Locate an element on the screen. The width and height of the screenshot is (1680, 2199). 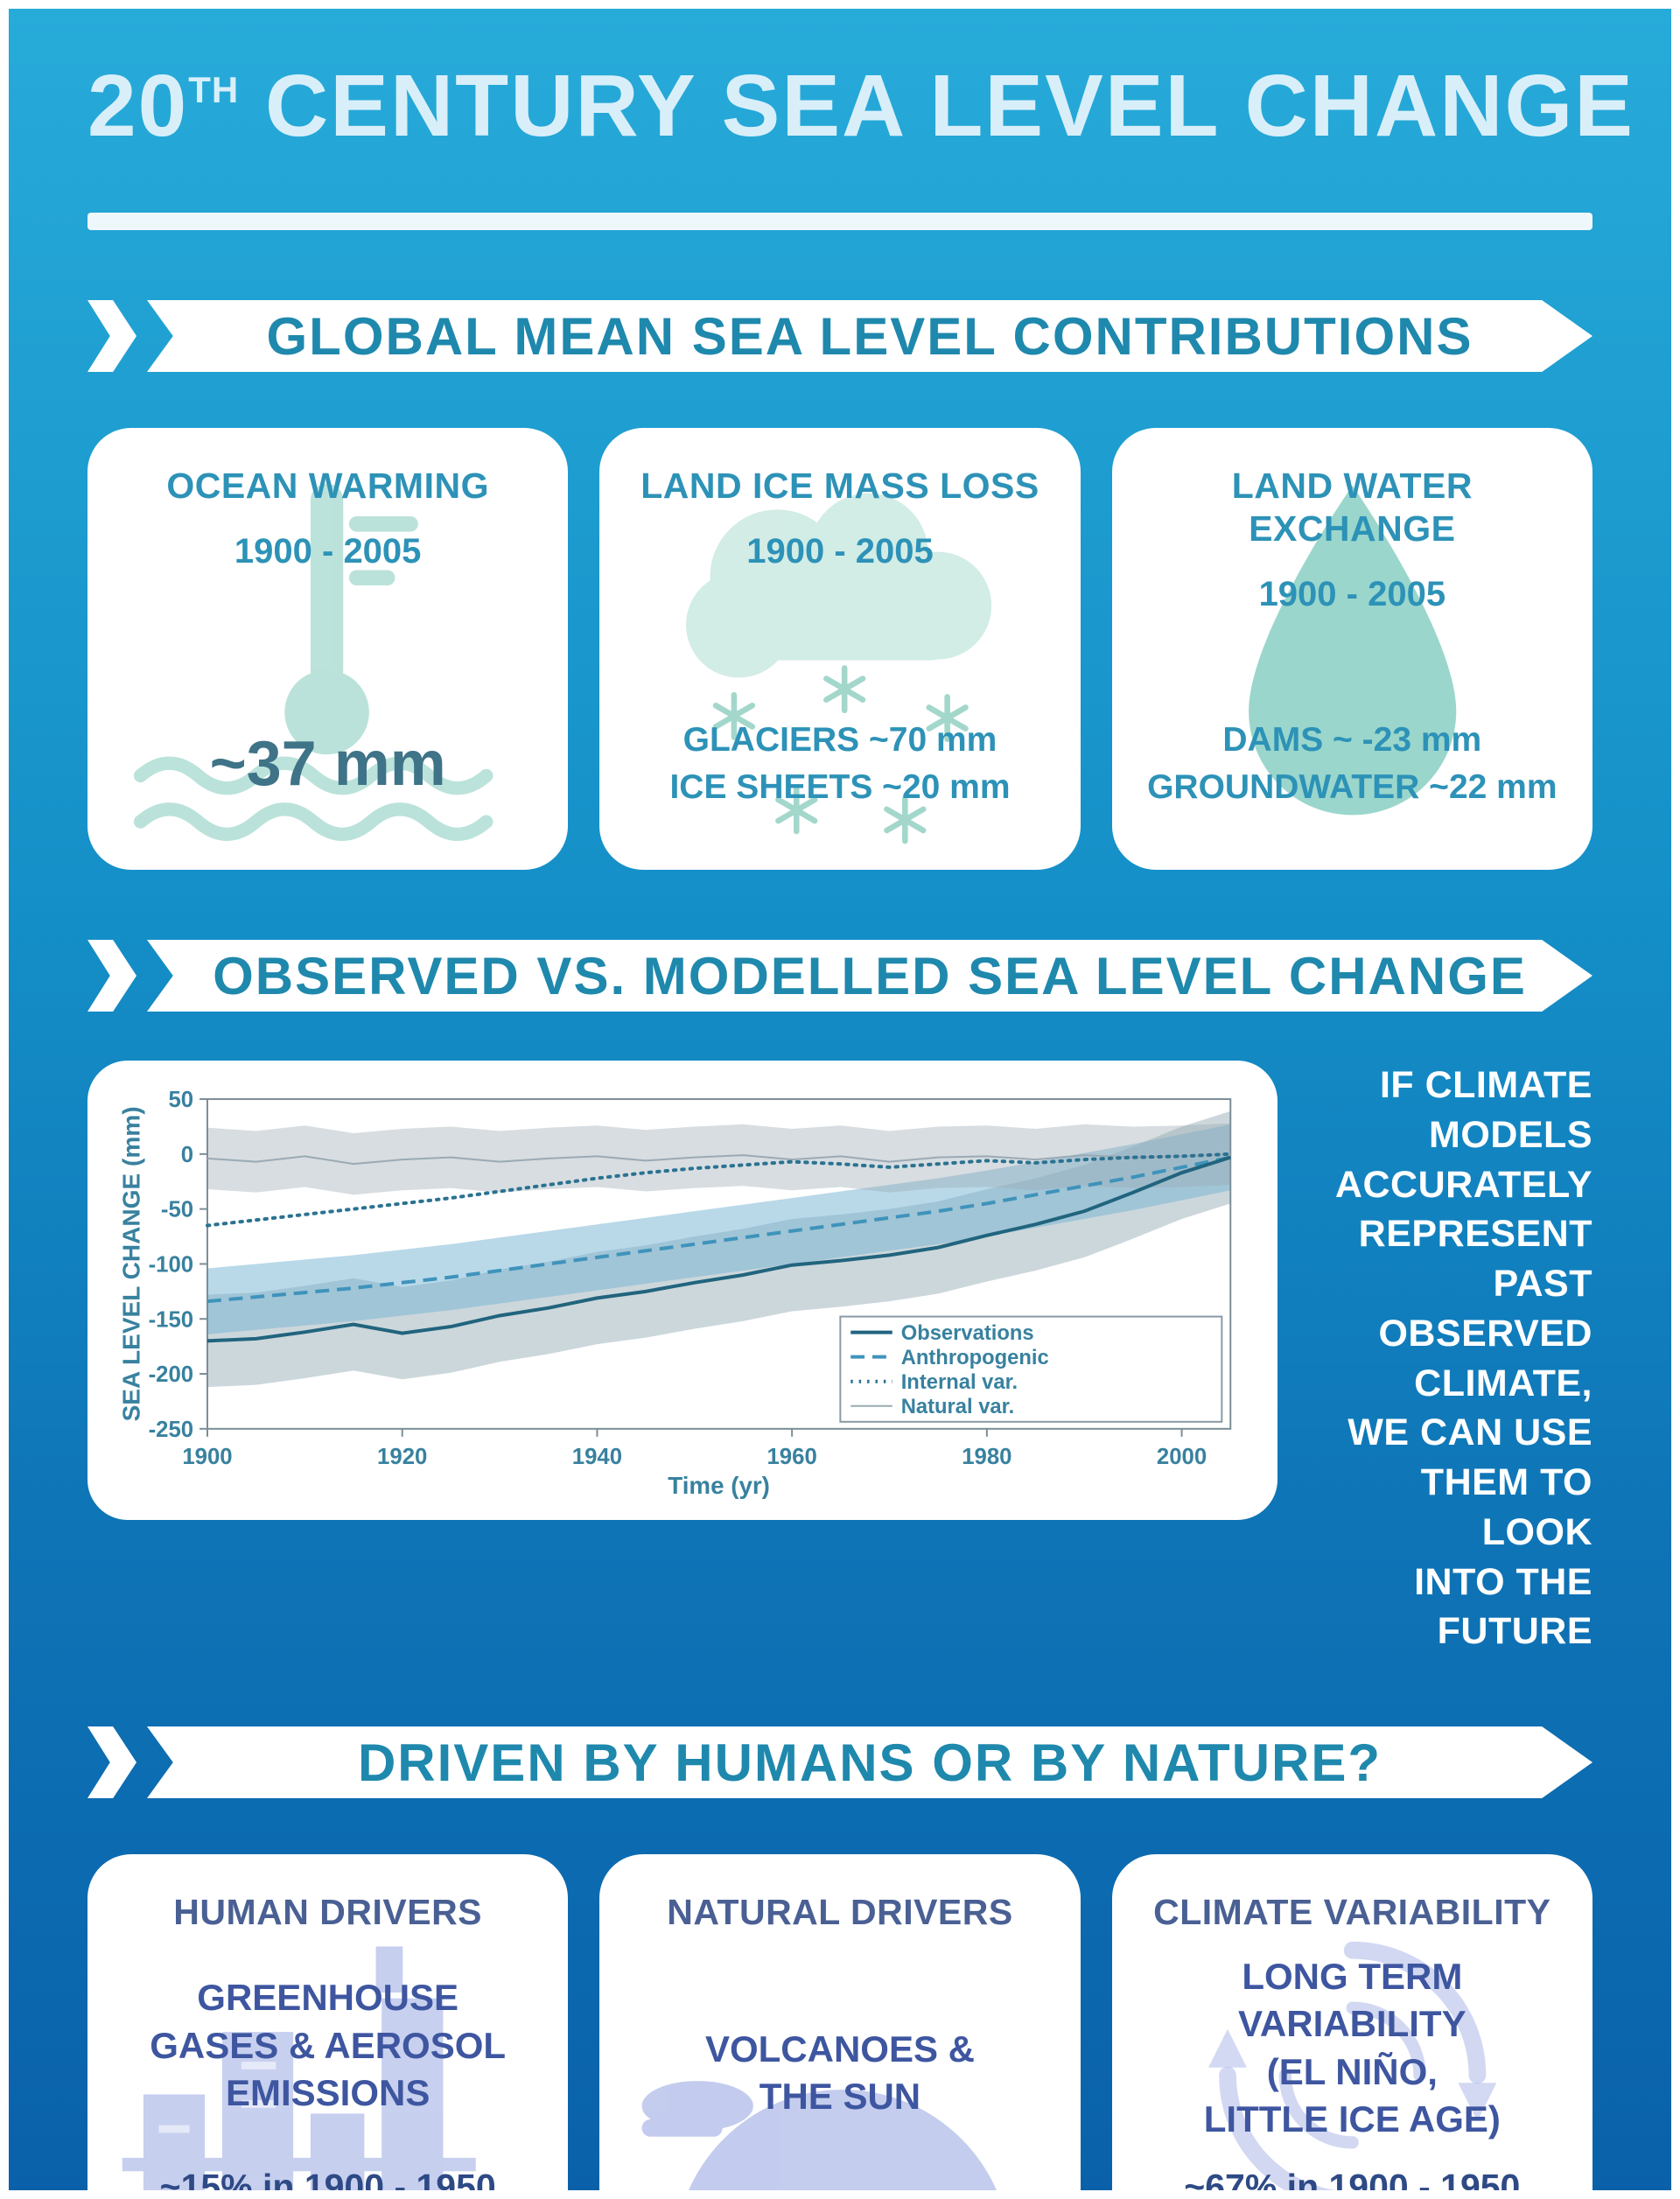
factory-emissions-icon is located at coordinates (299, 2068).